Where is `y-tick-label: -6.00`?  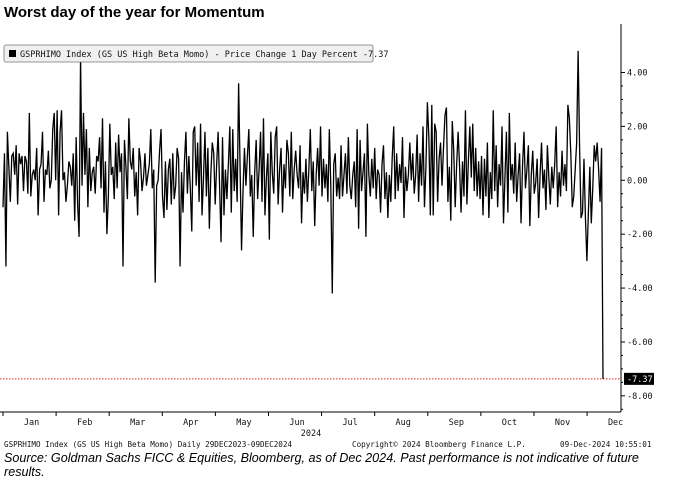
y-tick-label: -6.00 is located at coordinates (640, 343).